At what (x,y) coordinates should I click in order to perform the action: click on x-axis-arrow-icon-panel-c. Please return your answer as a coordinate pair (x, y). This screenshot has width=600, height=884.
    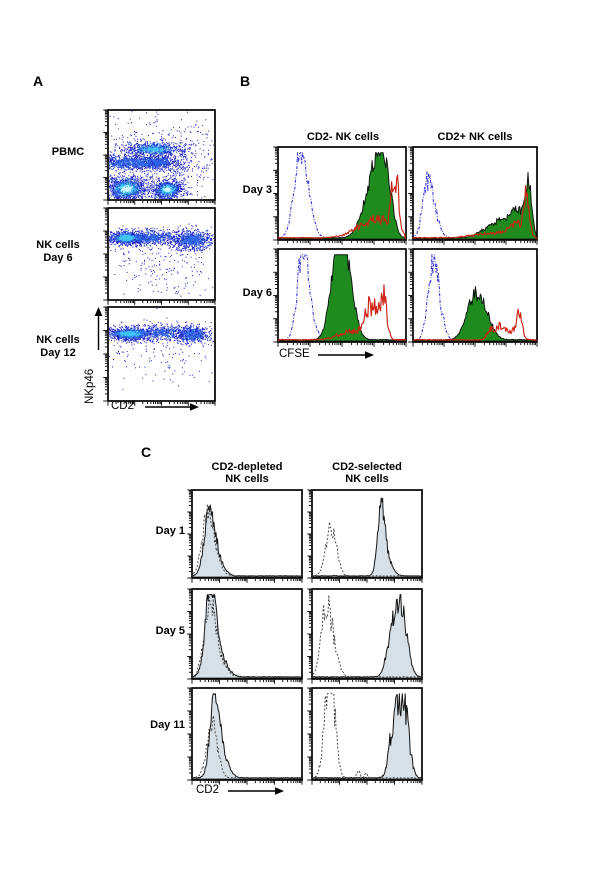
    Looking at the image, I should click on (256, 791).